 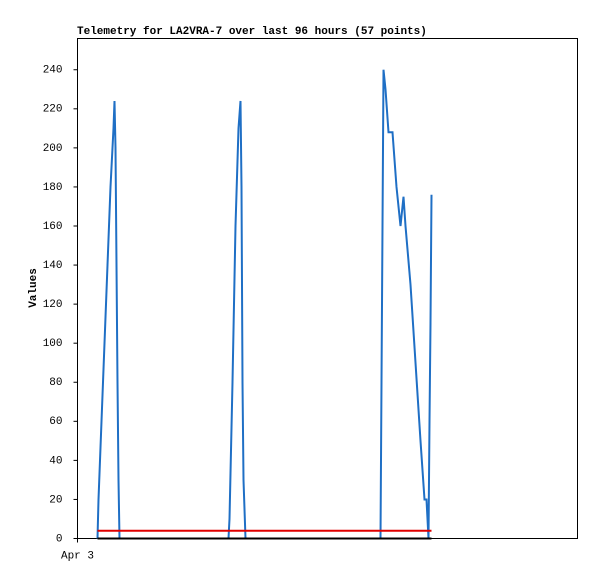 What do you see at coordinates (55, 383) in the screenshot?
I see `y-tick-label: 80` at bounding box center [55, 383].